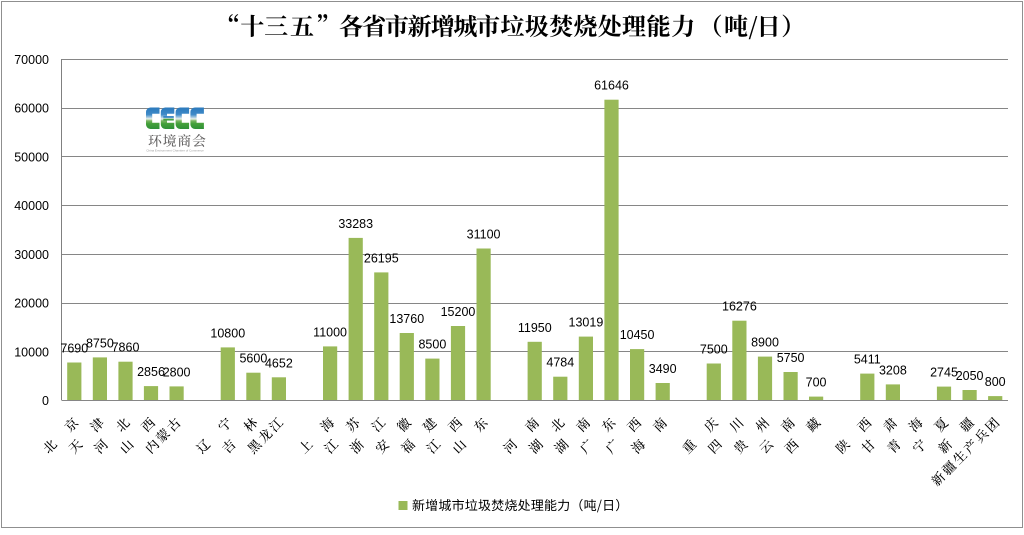 The width and height of the screenshot is (1024, 535). I want to click on svg-text: 50000, so click(31, 157).